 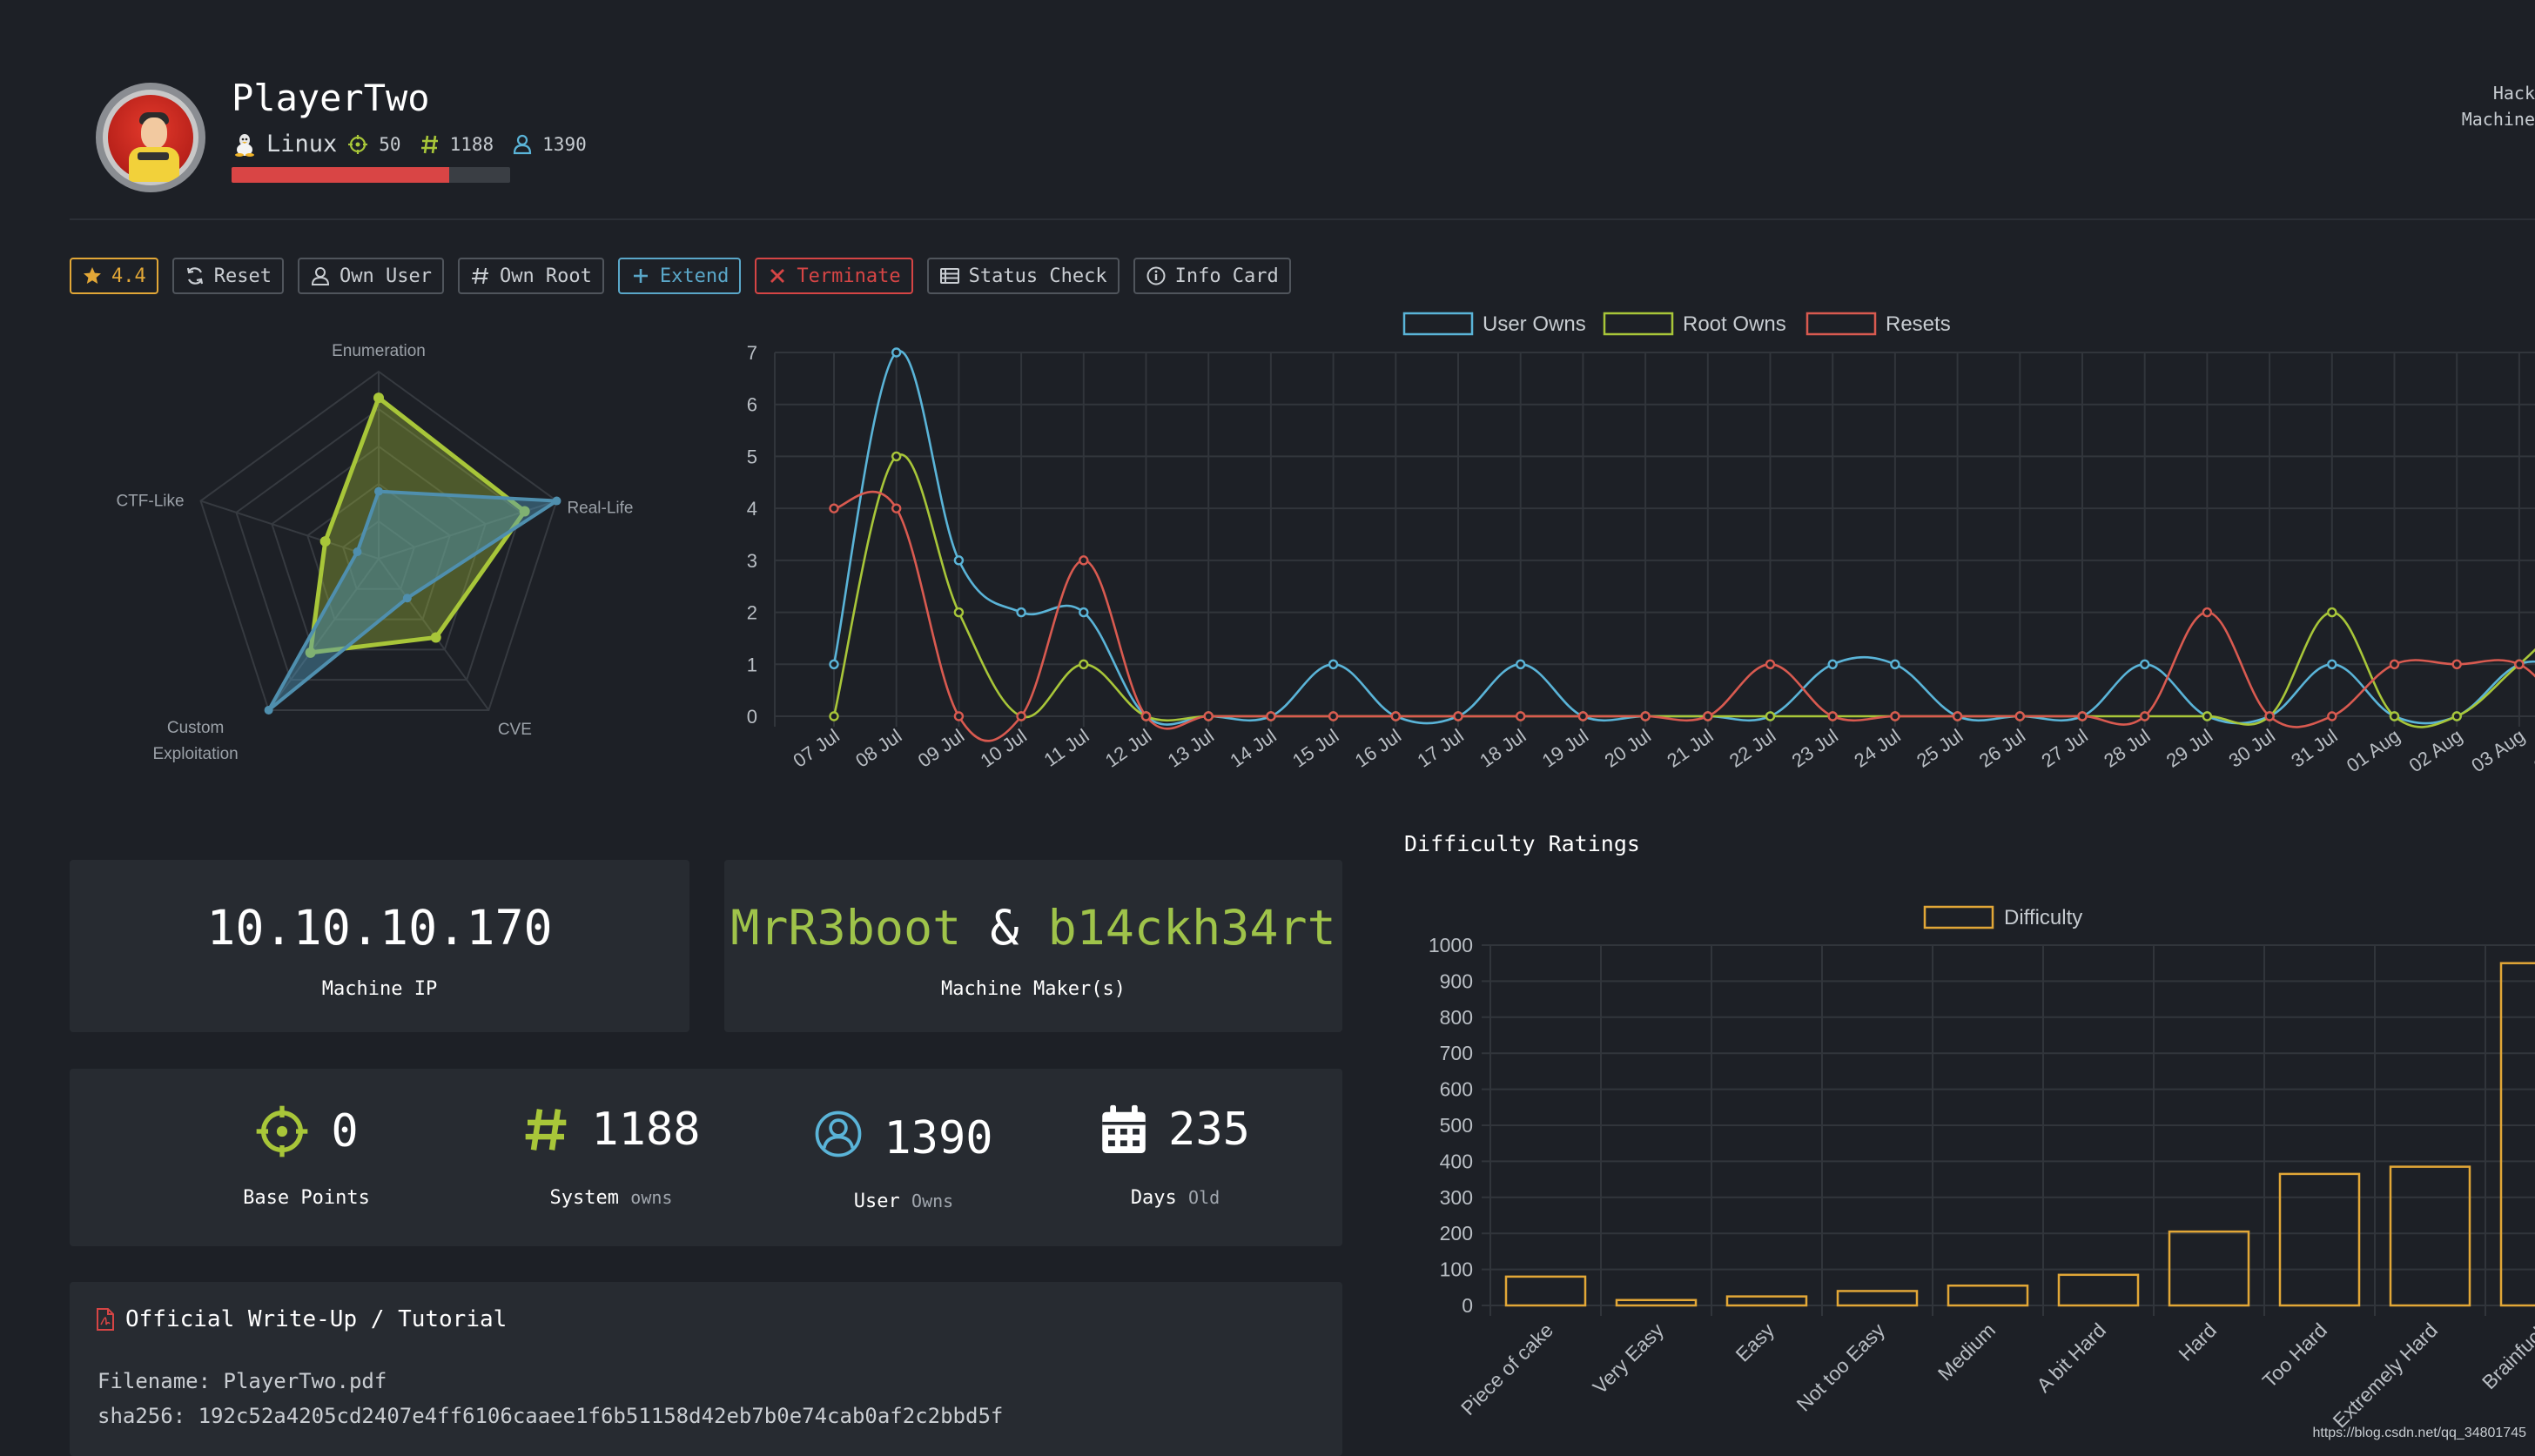 What do you see at coordinates (752, 717) in the screenshot?
I see `line-y-tick: 0` at bounding box center [752, 717].